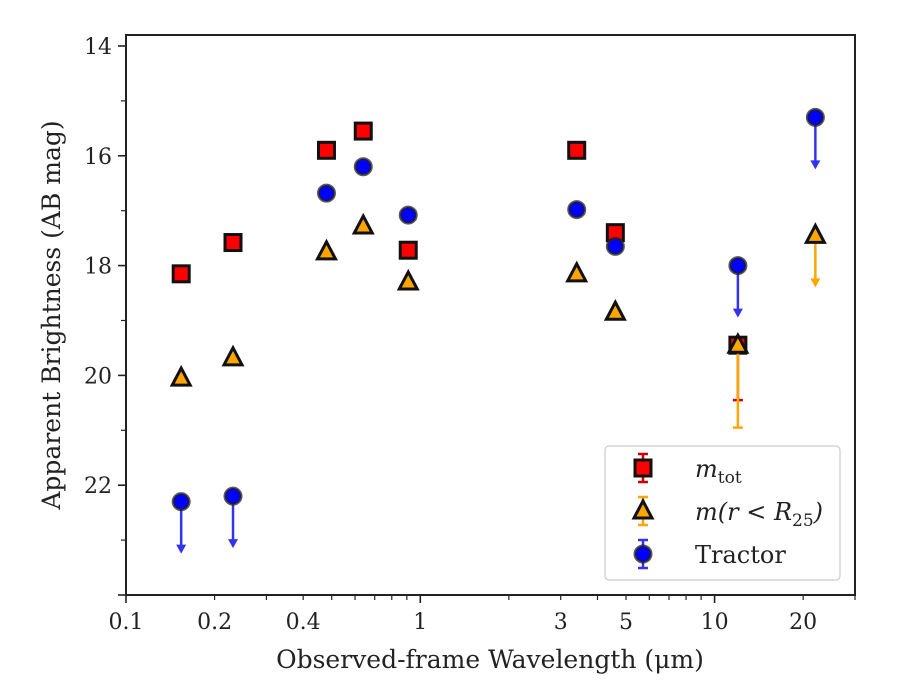 This screenshot has width=900, height=700. Describe the element at coordinates (98, 486) in the screenshot. I see `y-tick-label: 22` at that location.